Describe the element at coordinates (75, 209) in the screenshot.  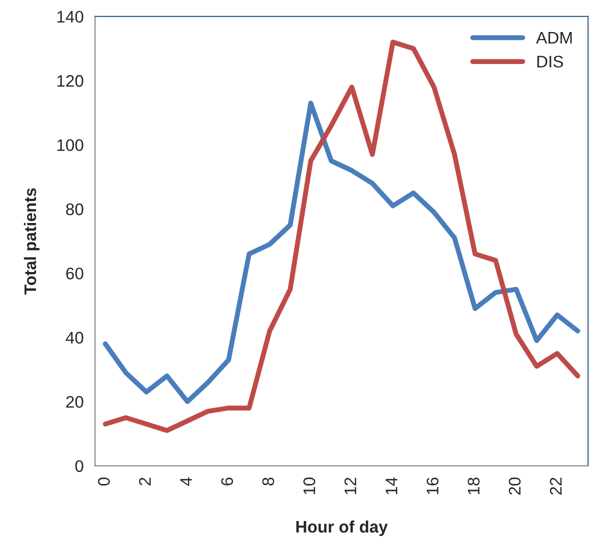
I see `y-tick-label: 80` at that location.